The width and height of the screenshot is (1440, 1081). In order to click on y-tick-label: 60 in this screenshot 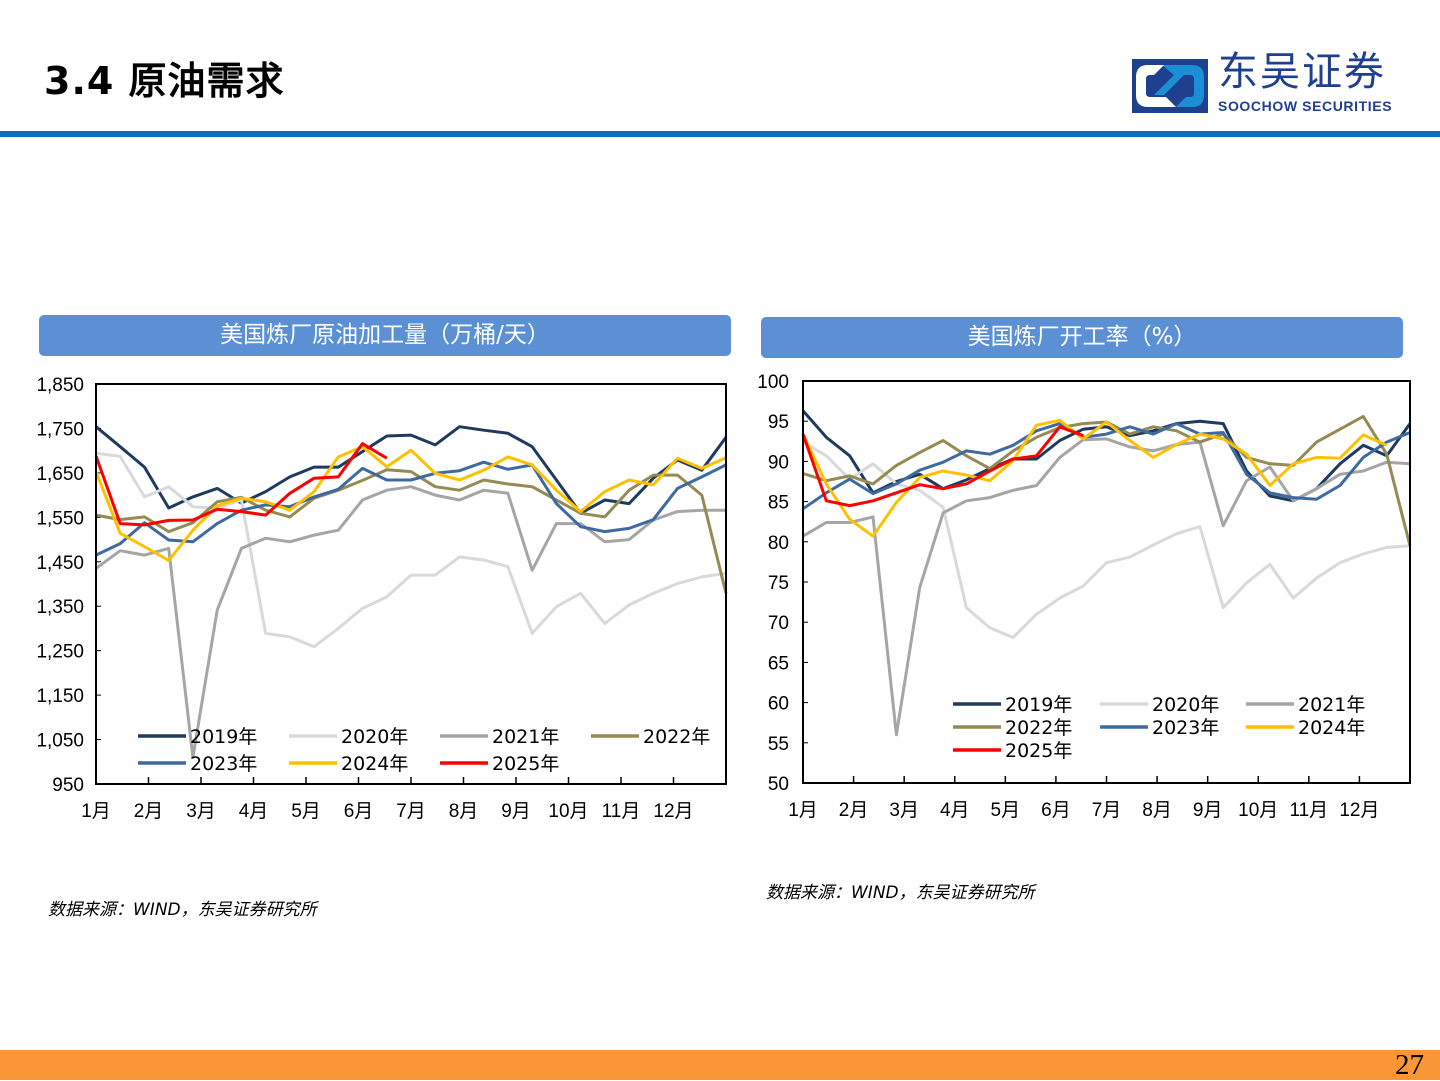, I will do `click(778, 704)`.